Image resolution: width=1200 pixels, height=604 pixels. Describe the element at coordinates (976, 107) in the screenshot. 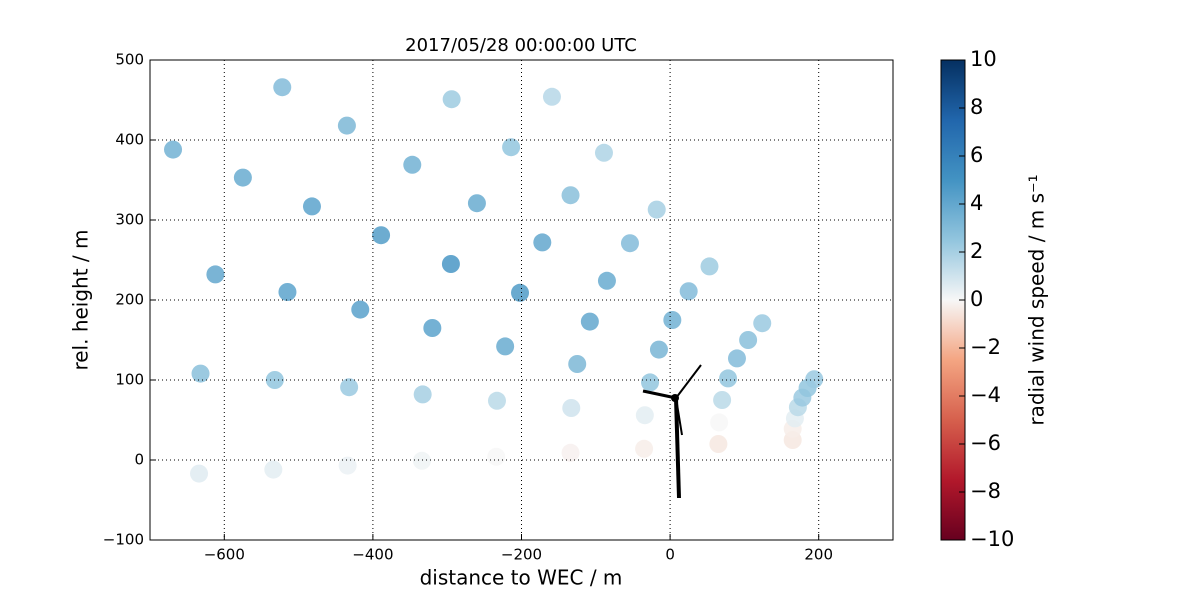

I see `colorbar-tick-label: 8` at that location.